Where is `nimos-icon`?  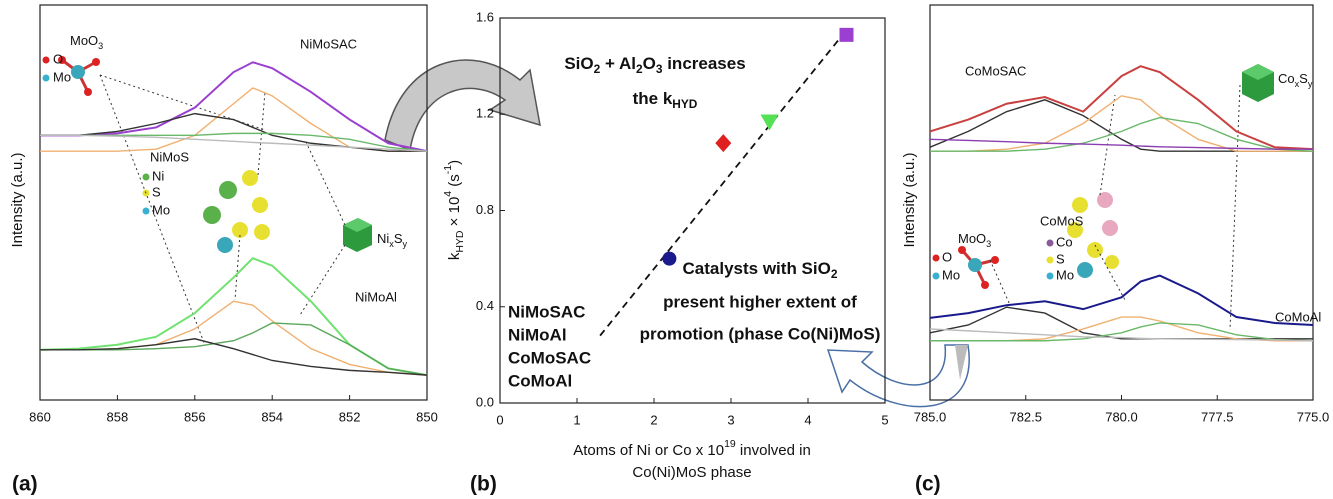
nimos-icon is located at coordinates (206, 211).